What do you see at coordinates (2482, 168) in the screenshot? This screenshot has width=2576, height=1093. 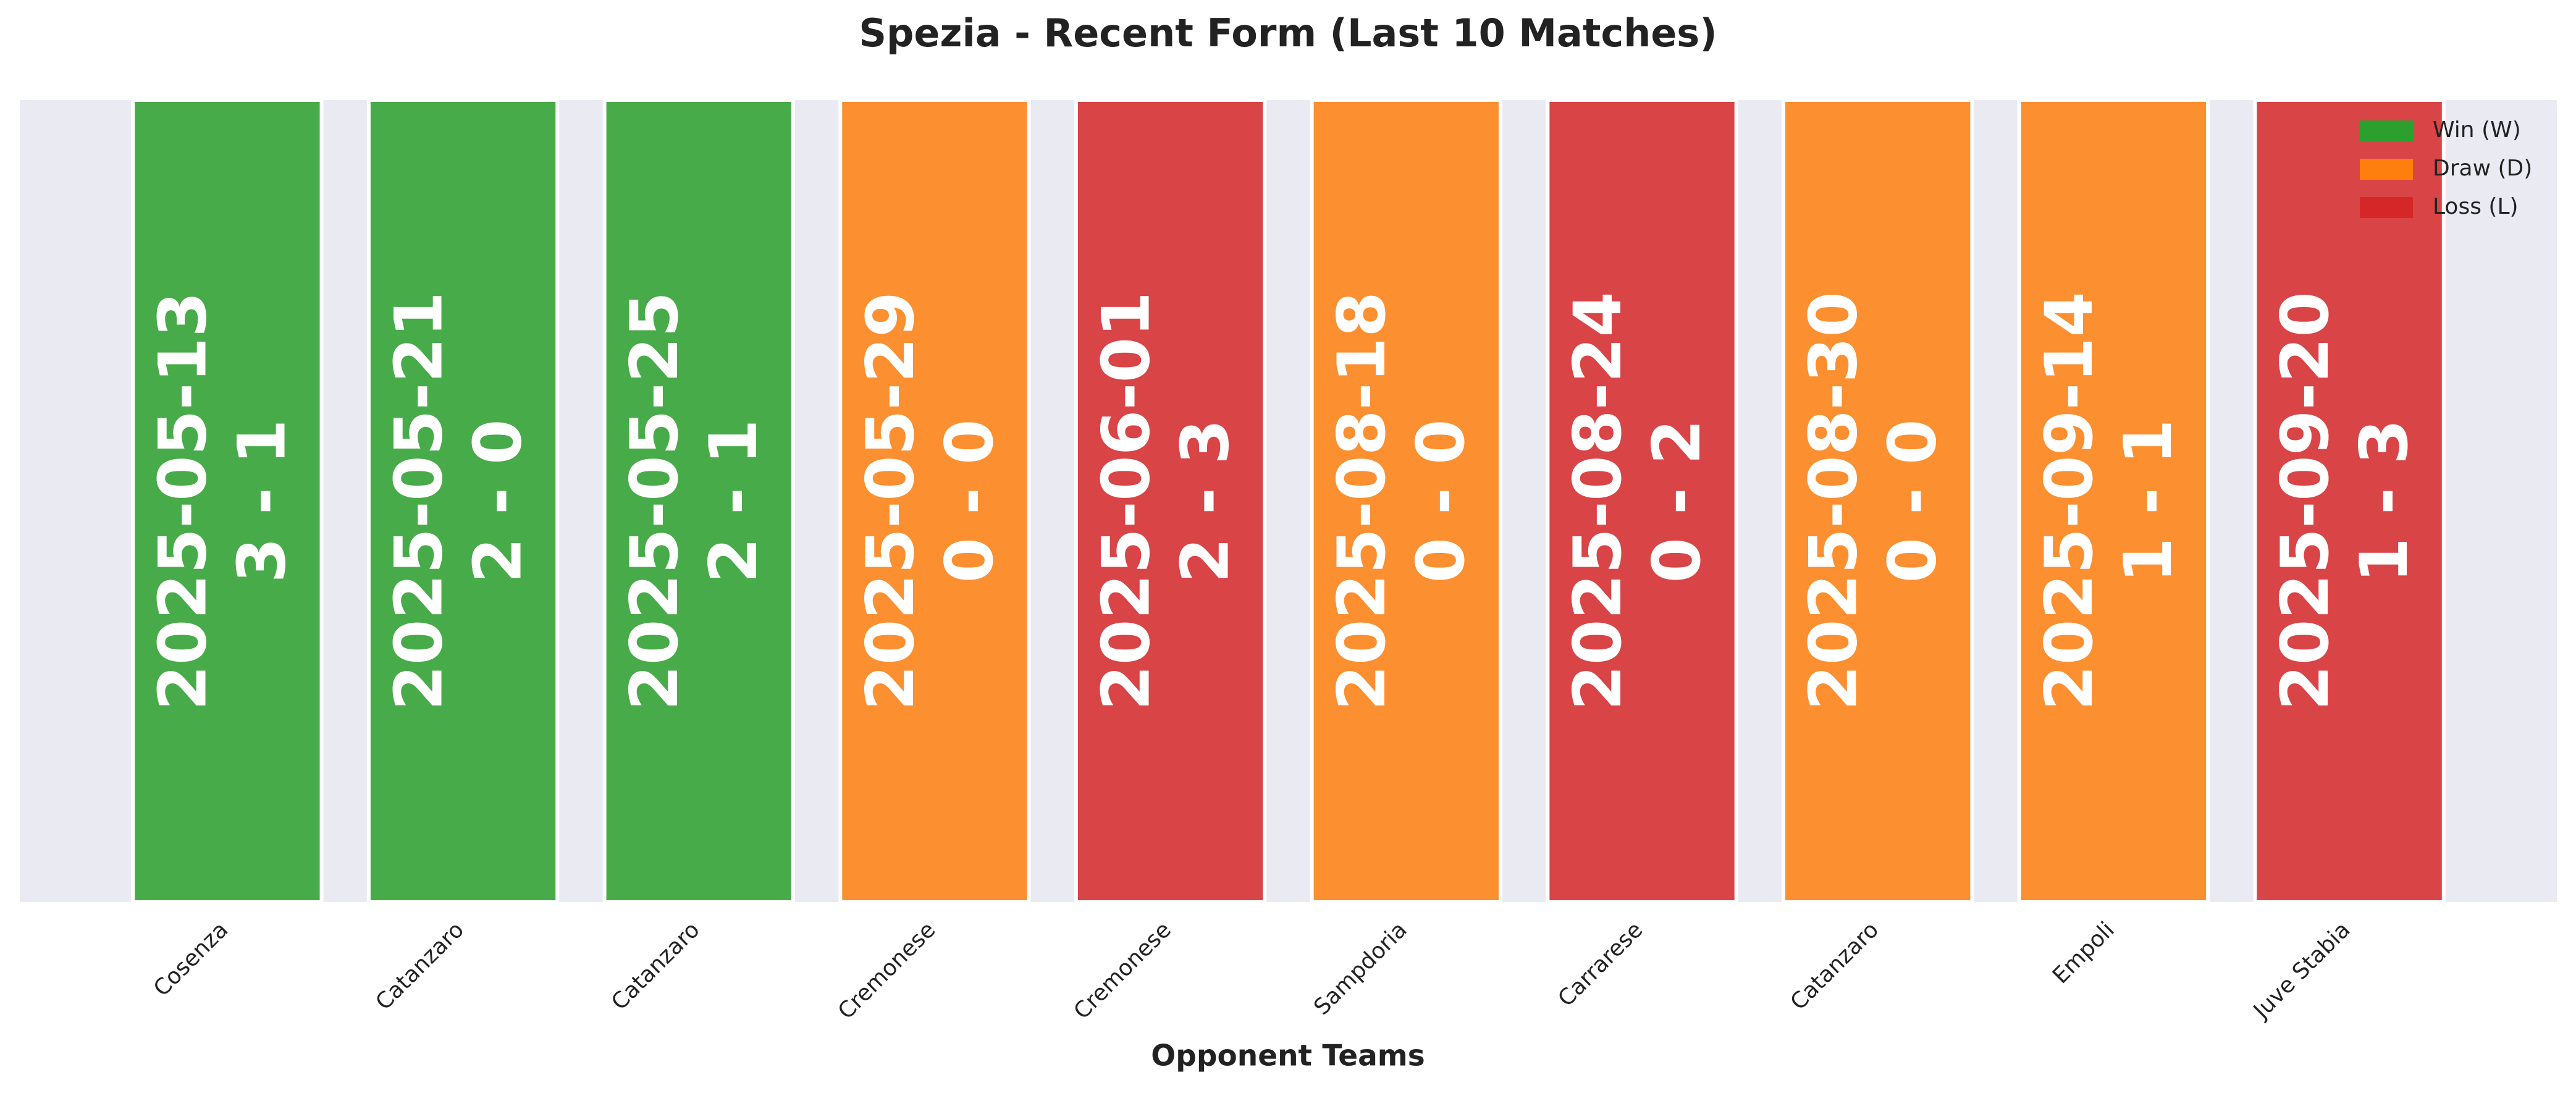 I see `legend-label: Draw (D)` at bounding box center [2482, 168].